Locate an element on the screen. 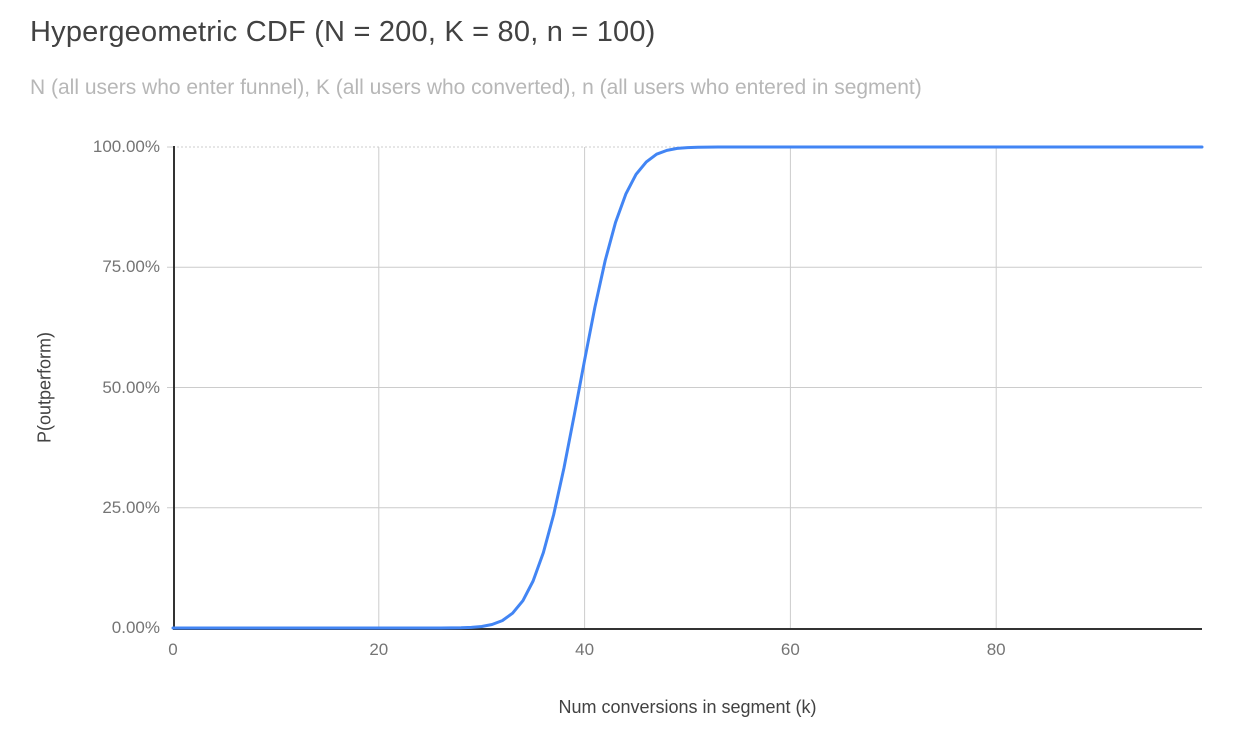  x-tick-label: 0 is located at coordinates (173, 649).